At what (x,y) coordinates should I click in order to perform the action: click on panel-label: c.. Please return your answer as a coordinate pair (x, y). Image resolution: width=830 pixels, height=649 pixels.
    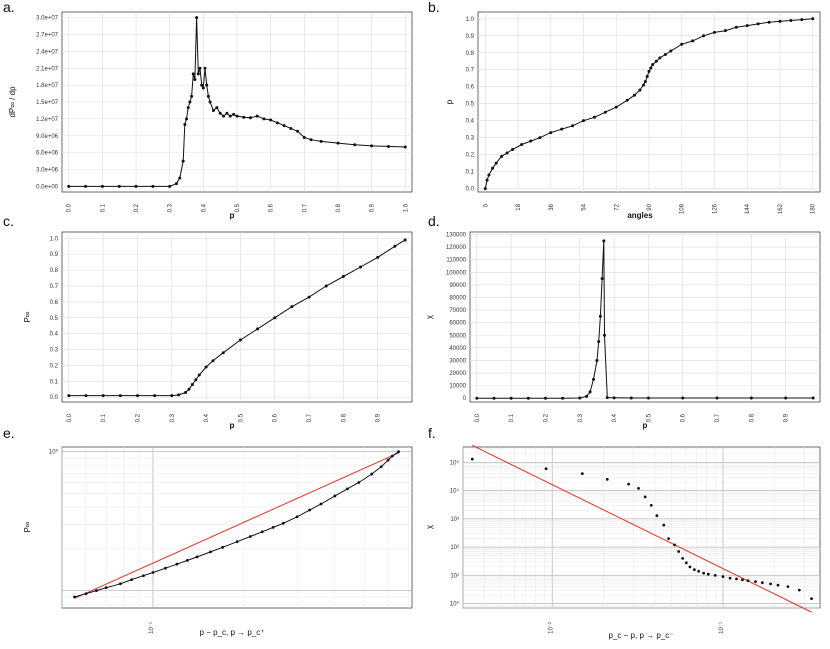
    Looking at the image, I should click on (8, 221).